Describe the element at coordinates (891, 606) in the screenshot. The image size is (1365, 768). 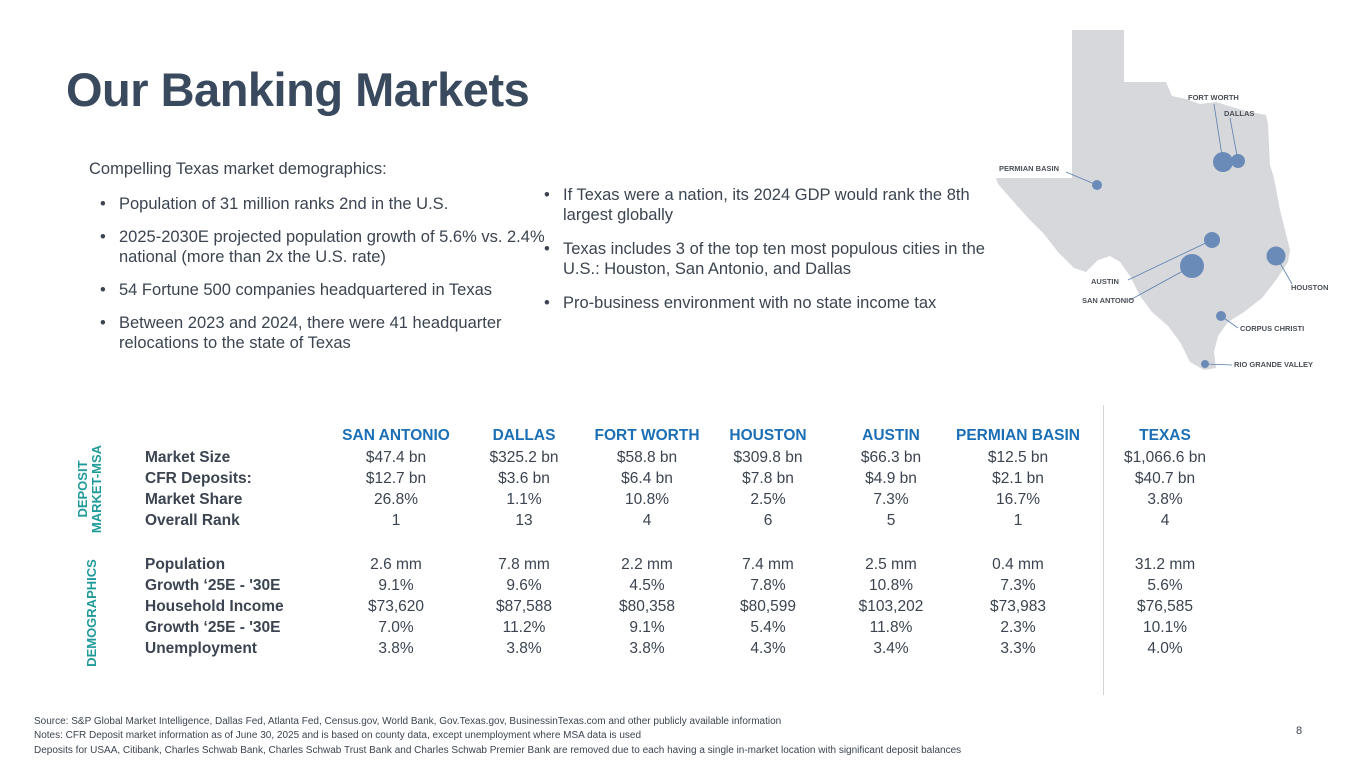
I see `table-cell: $103,202` at that location.